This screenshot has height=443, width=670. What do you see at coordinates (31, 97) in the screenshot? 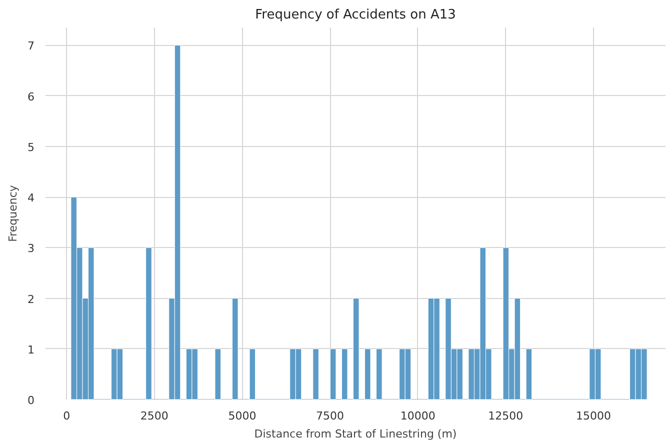
I see `y-tick-label: 6` at bounding box center [31, 97].